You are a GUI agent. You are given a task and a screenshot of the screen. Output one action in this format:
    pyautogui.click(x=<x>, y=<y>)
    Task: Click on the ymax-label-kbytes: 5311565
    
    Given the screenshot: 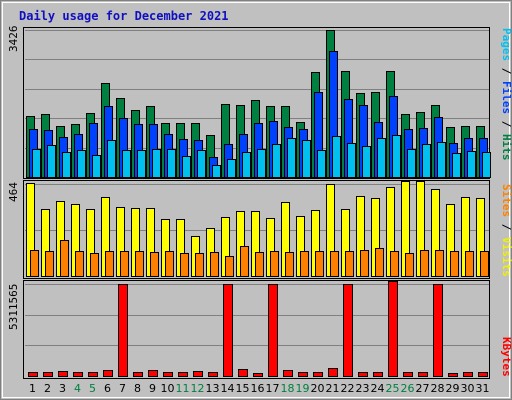 What is the action you would take?
    pyautogui.click(x=13, y=307)
    